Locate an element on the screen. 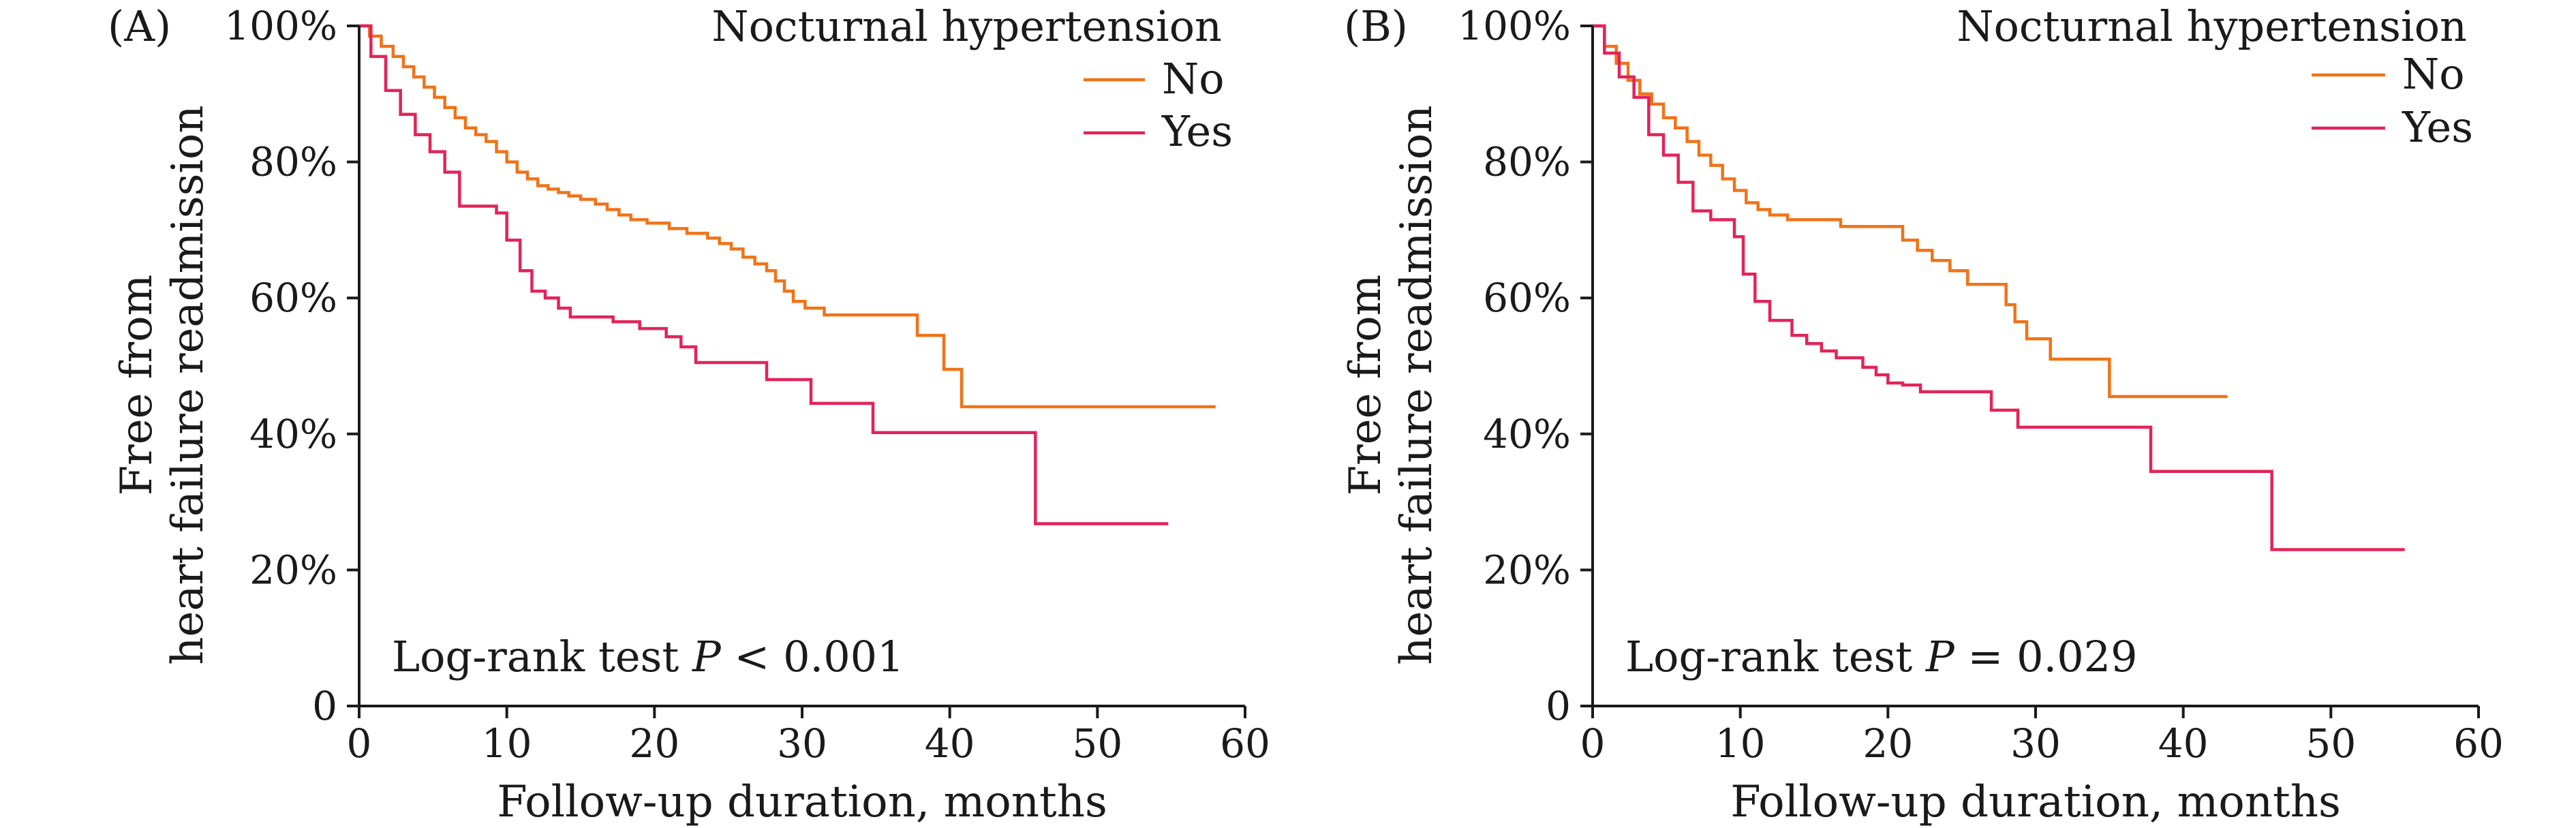 This screenshot has width=2576, height=828. series-line-no is located at coordinates (1911, 212).